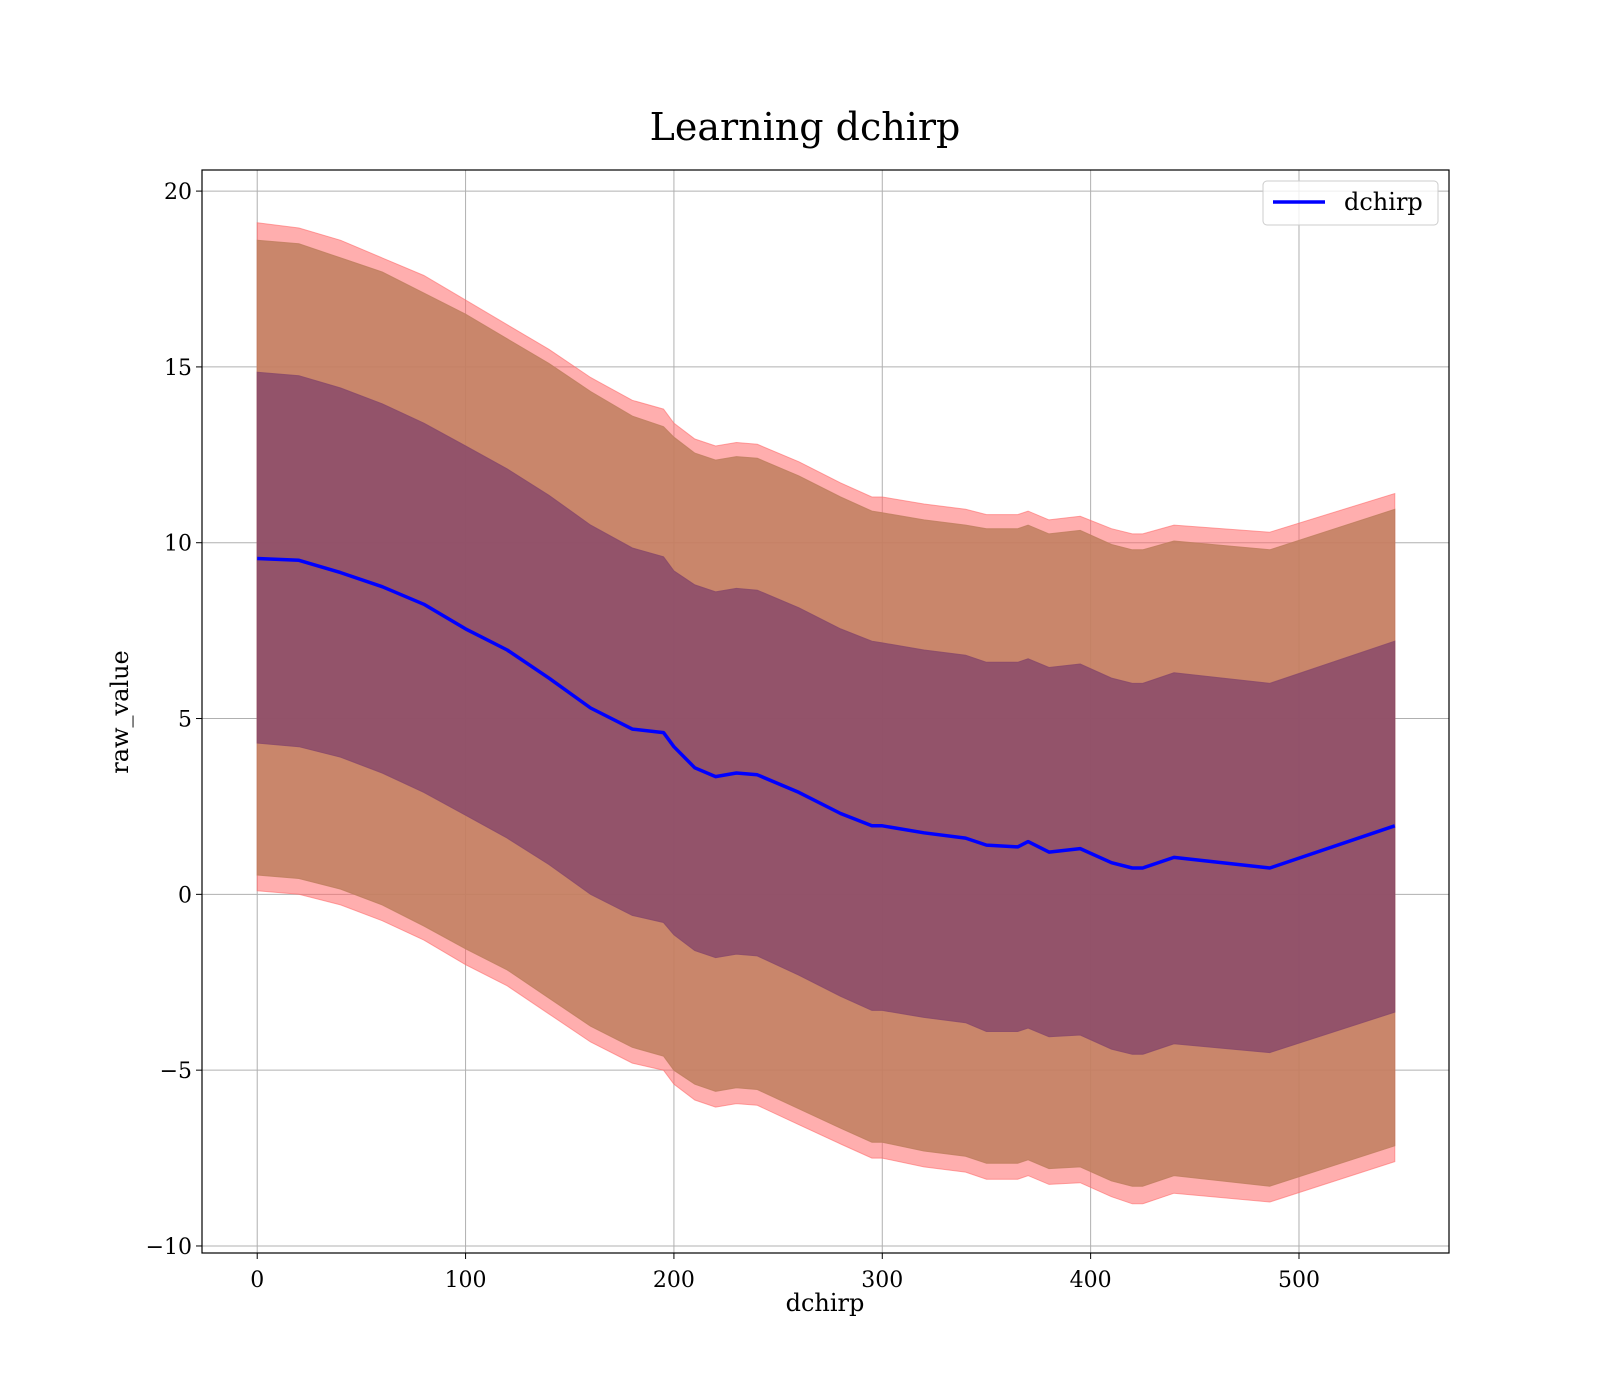 This screenshot has height=1400, width=1600. I want to click on y-tick-label: −5, so click(176, 1071).